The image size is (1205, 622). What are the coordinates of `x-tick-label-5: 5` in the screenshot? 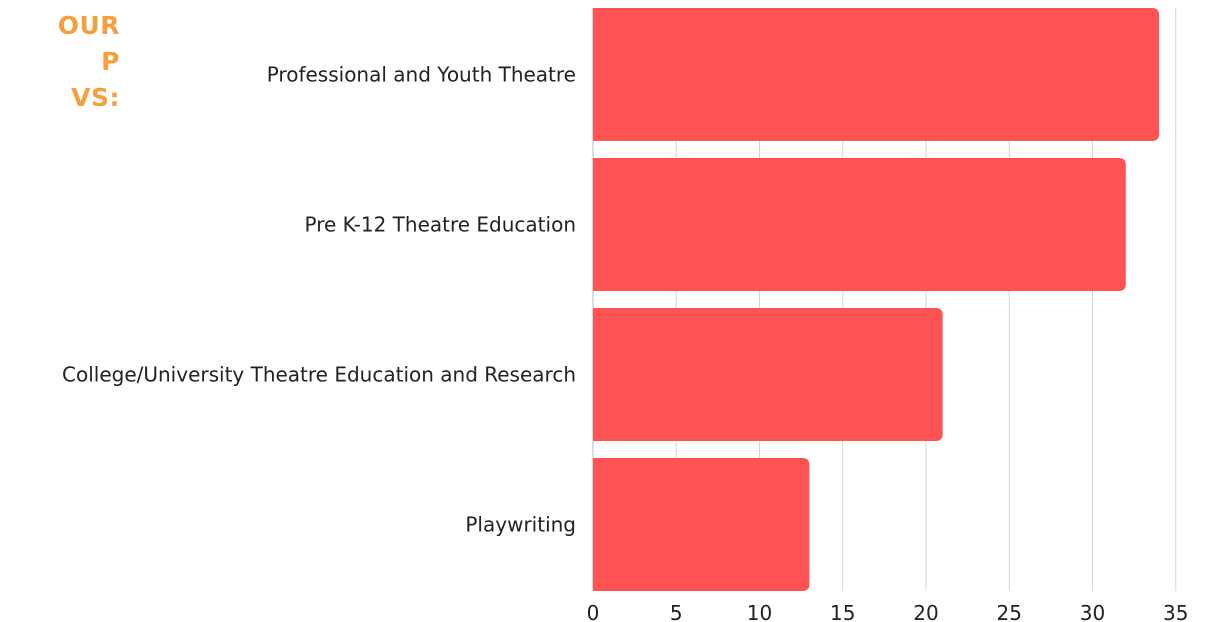 It's located at (676, 611).